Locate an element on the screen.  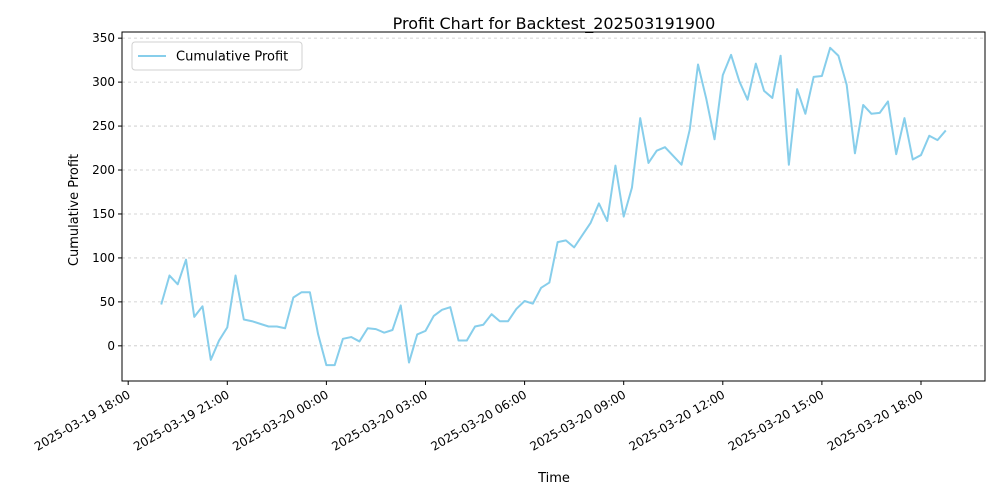
y-tick-label: 200 is located at coordinates (103, 170).